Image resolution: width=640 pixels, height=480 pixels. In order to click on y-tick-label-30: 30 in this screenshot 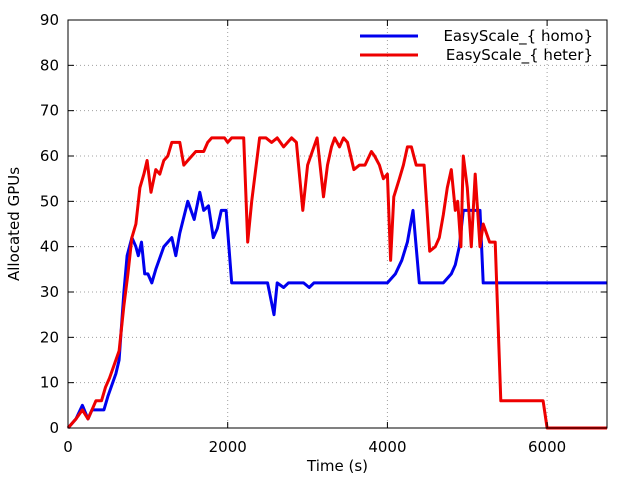, I will do `click(49, 292)`.